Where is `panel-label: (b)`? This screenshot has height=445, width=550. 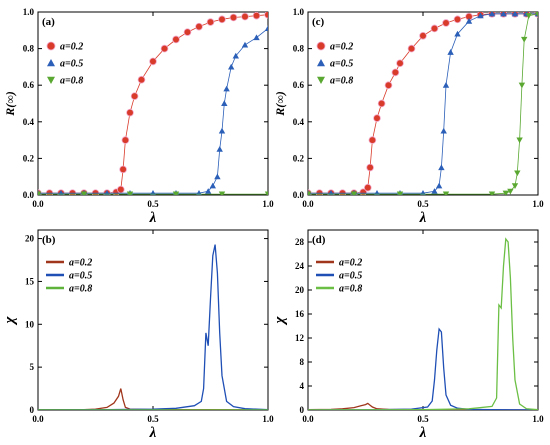
panel-label: (b) is located at coordinates (49, 240).